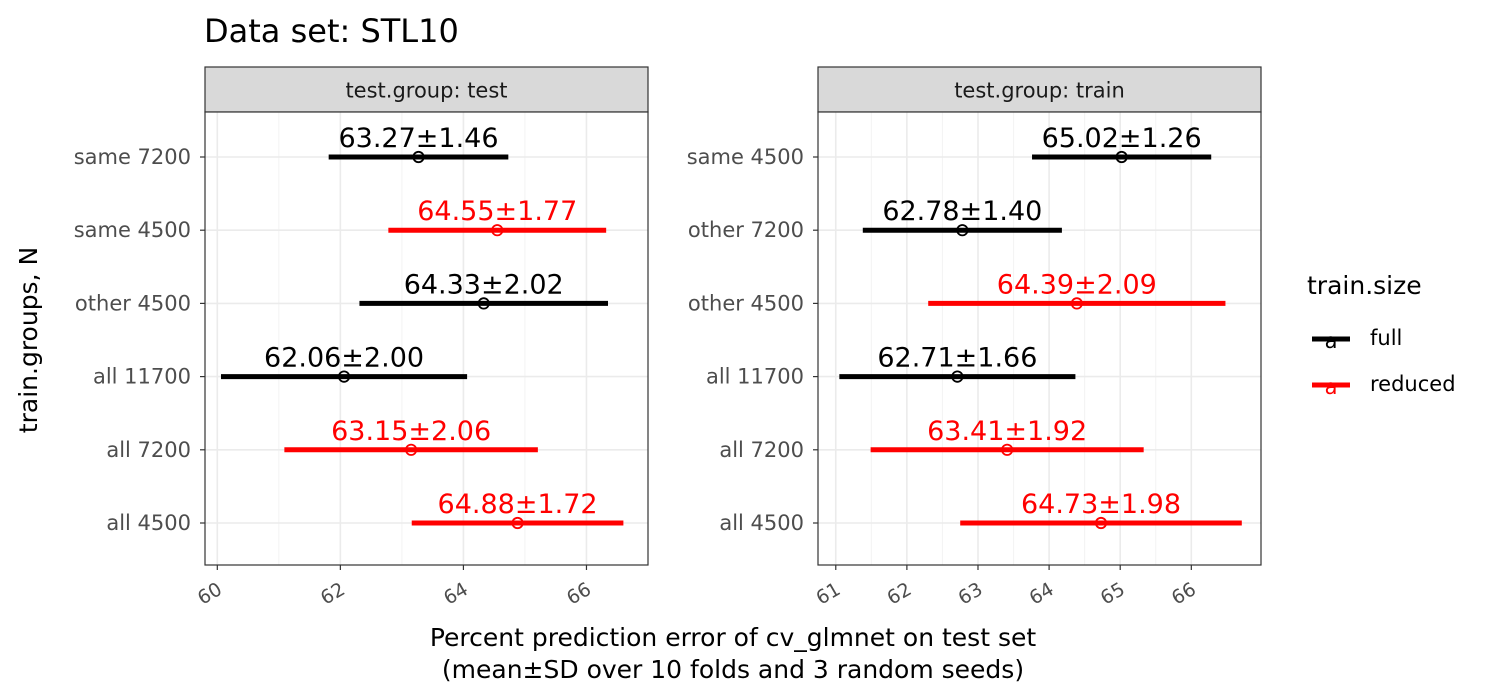 This screenshot has height=700, width=1500. I want to click on point-label: 62.06±2.00, so click(344, 358).